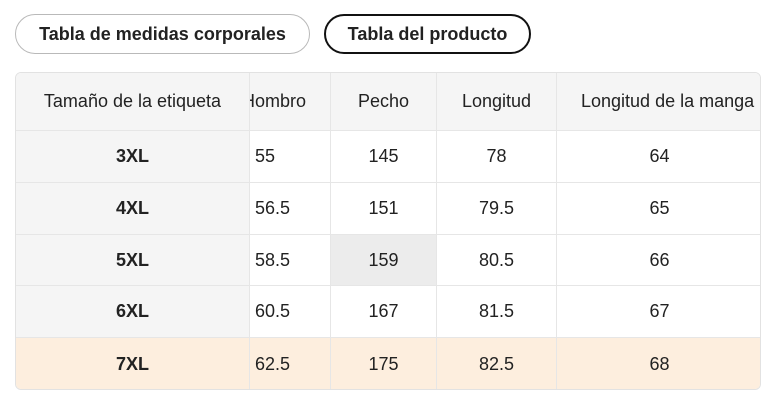  I want to click on shoulder-value: 60.5, so click(290, 311).